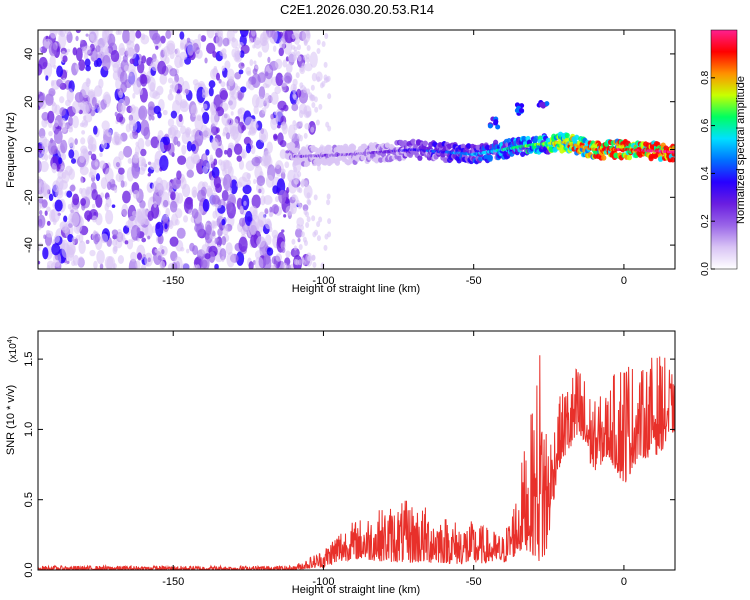 This screenshot has height=600, width=750. I want to click on spectrogram-xtick-label: -100, so click(323, 281).